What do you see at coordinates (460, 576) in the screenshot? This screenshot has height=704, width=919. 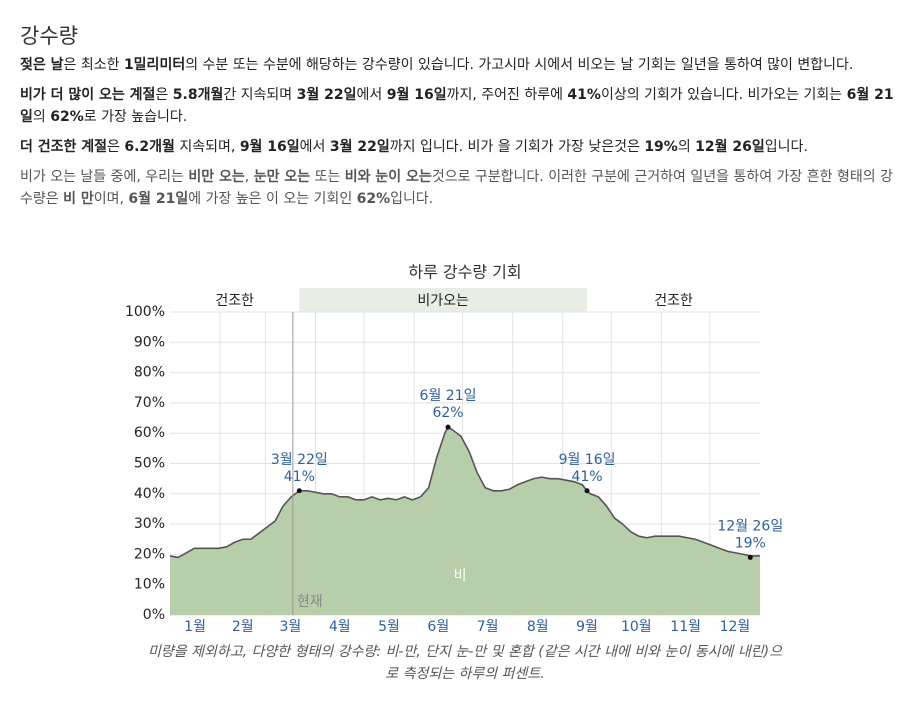 I see `series-label: 비` at bounding box center [460, 576].